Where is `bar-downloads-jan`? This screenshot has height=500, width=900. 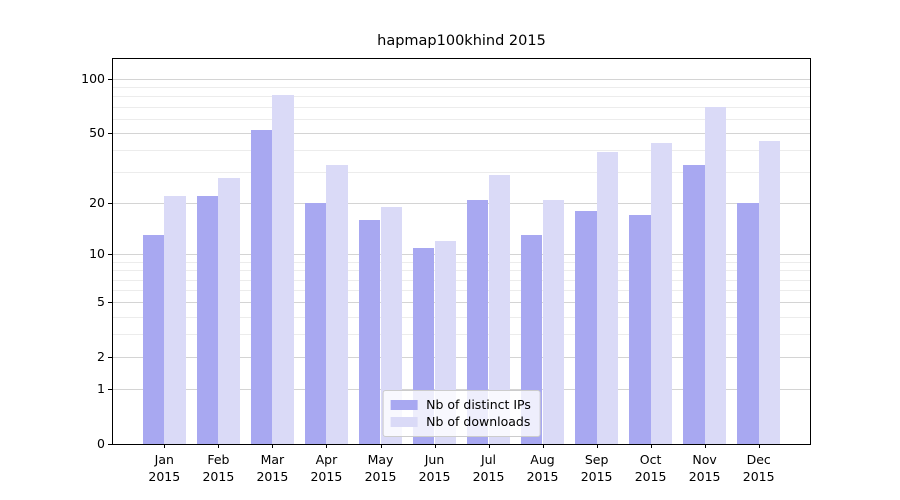 bar-downloads-jan is located at coordinates (175, 320).